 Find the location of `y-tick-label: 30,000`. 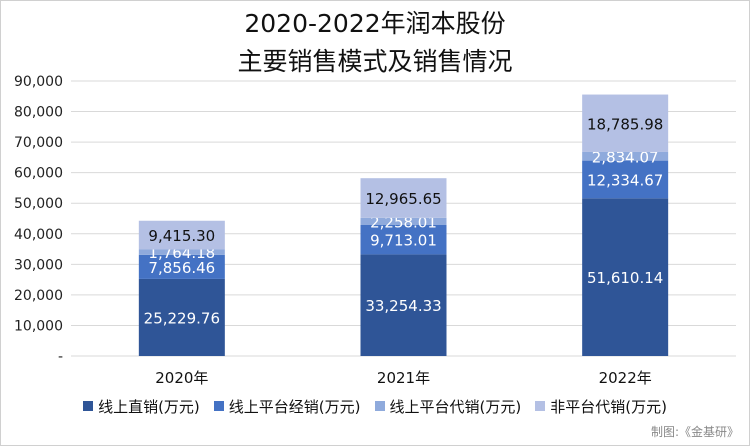

y-tick-label: 30,000 is located at coordinates (38, 265).